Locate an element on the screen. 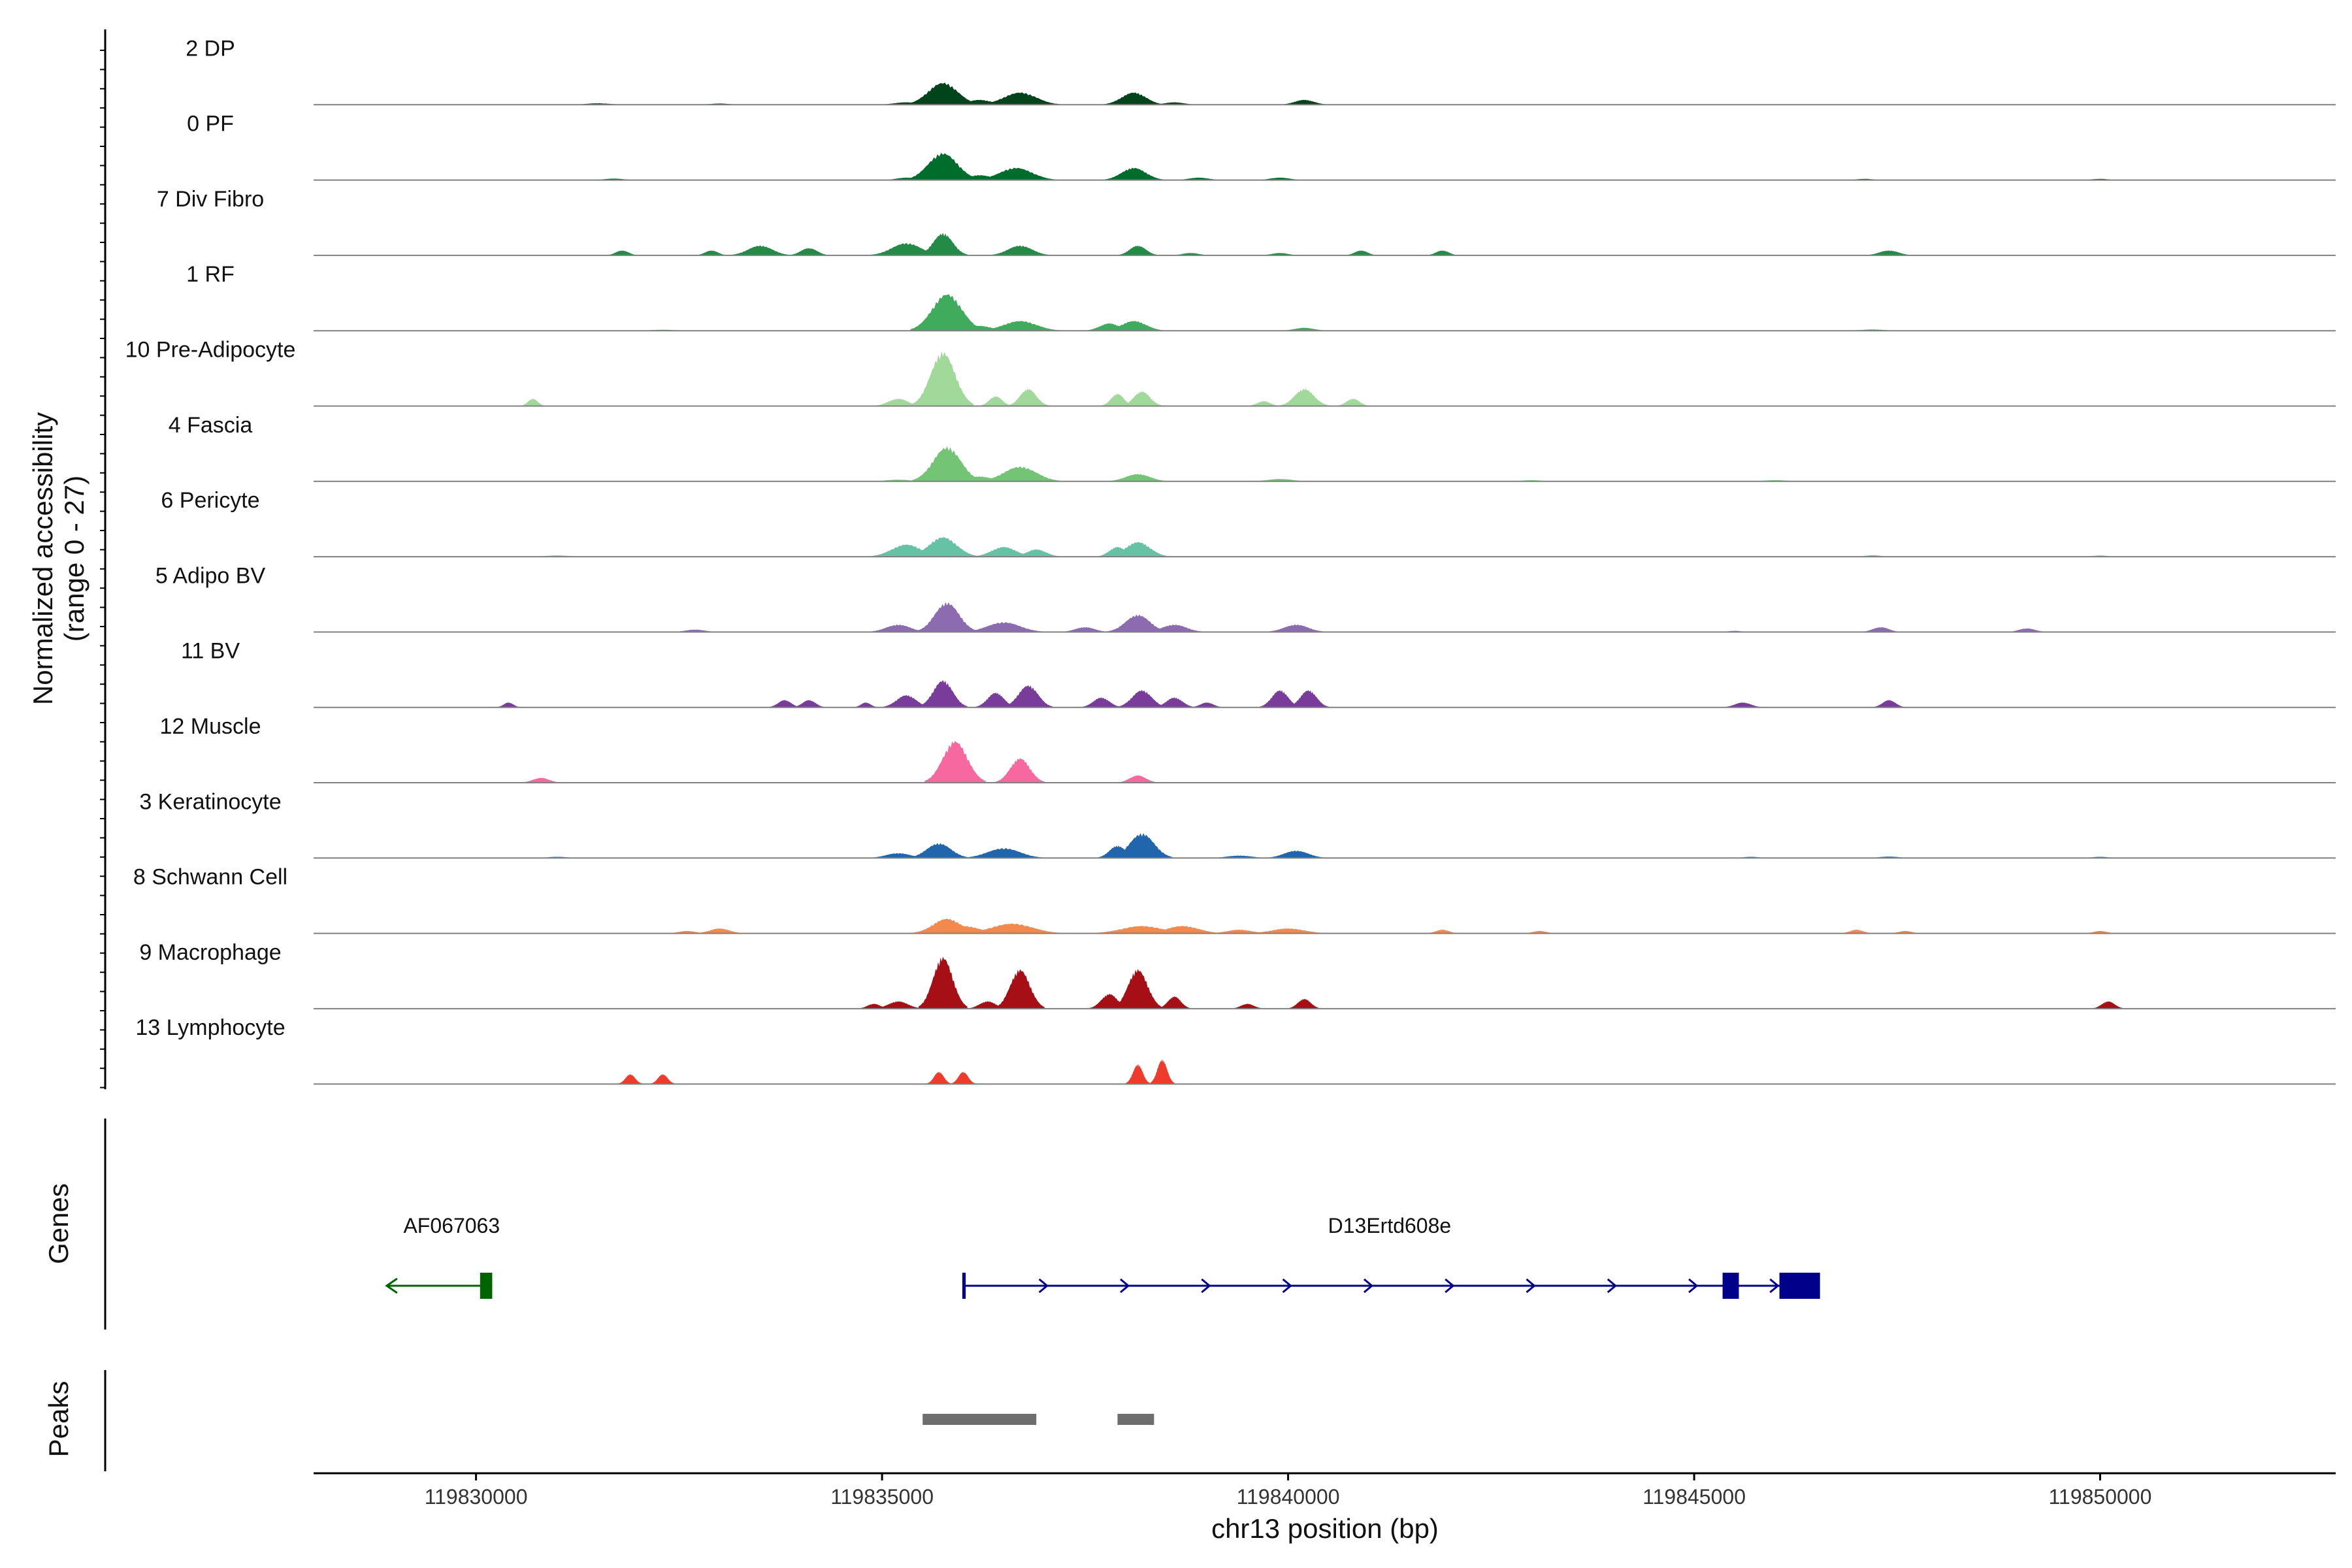 The image size is (2352, 1568). peak-region is located at coordinates (1135, 1419).